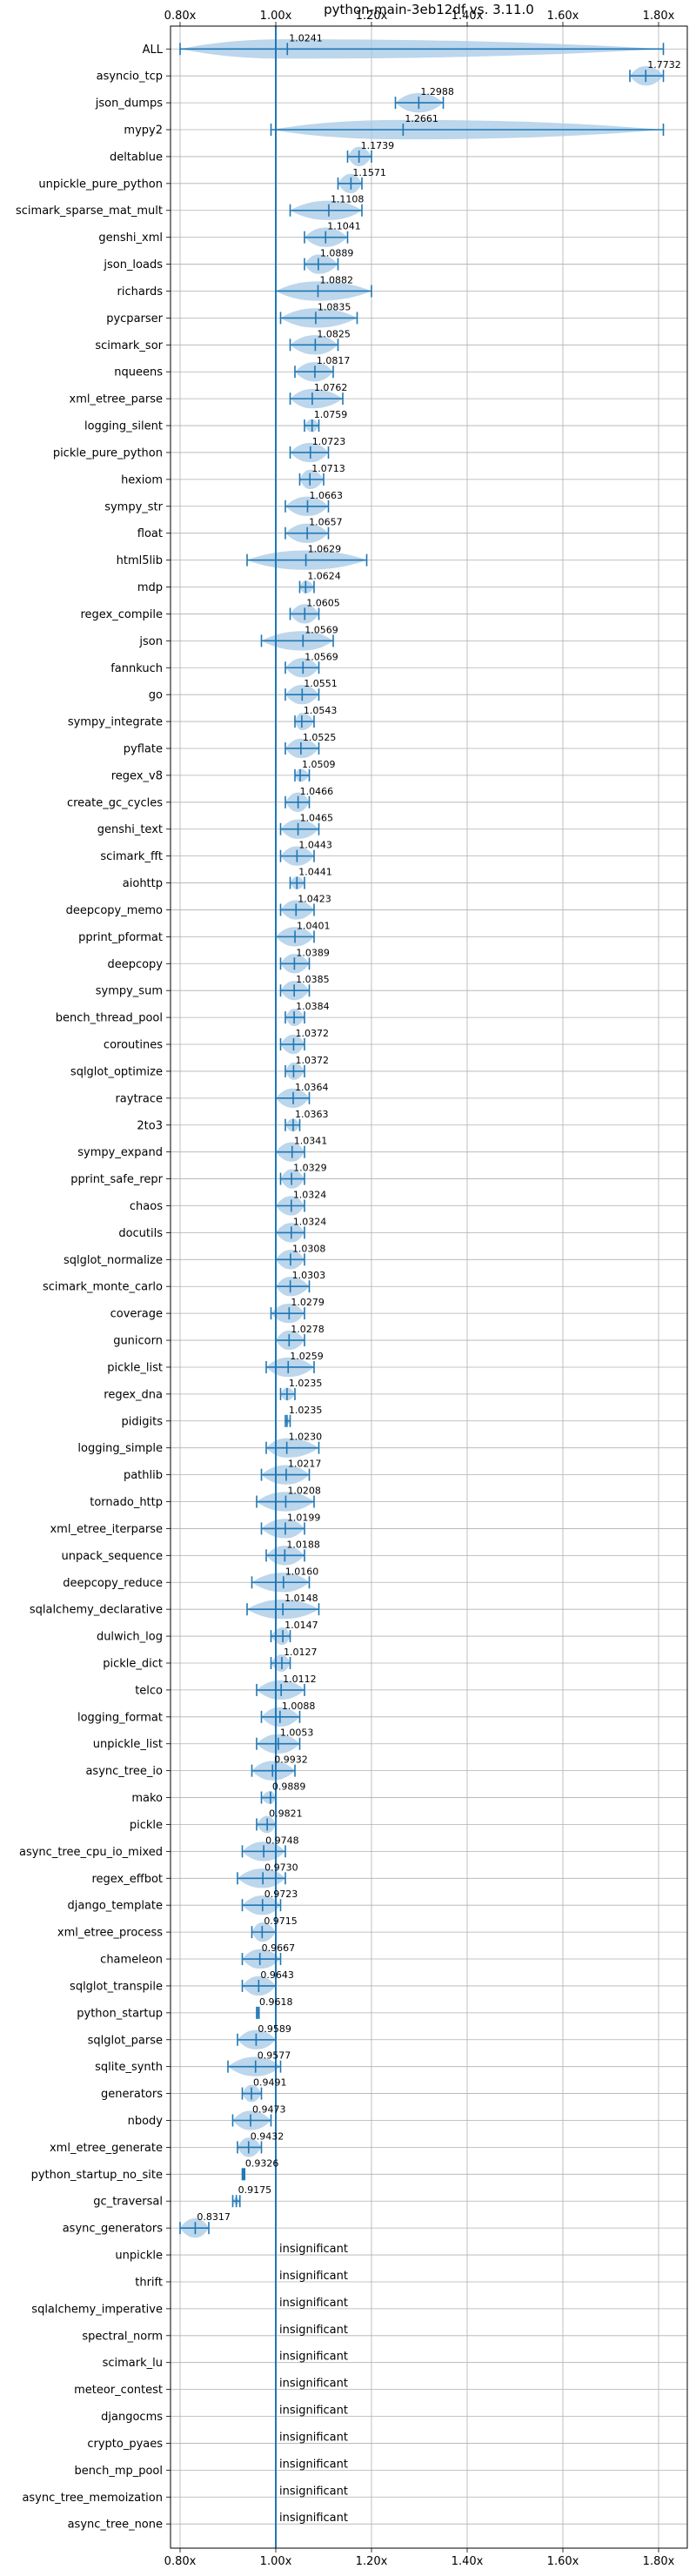 Image resolution: width=696 pixels, height=2576 pixels. What do you see at coordinates (311, 1141) in the screenshot?
I see `mean-value-label: 1.0341` at bounding box center [311, 1141].